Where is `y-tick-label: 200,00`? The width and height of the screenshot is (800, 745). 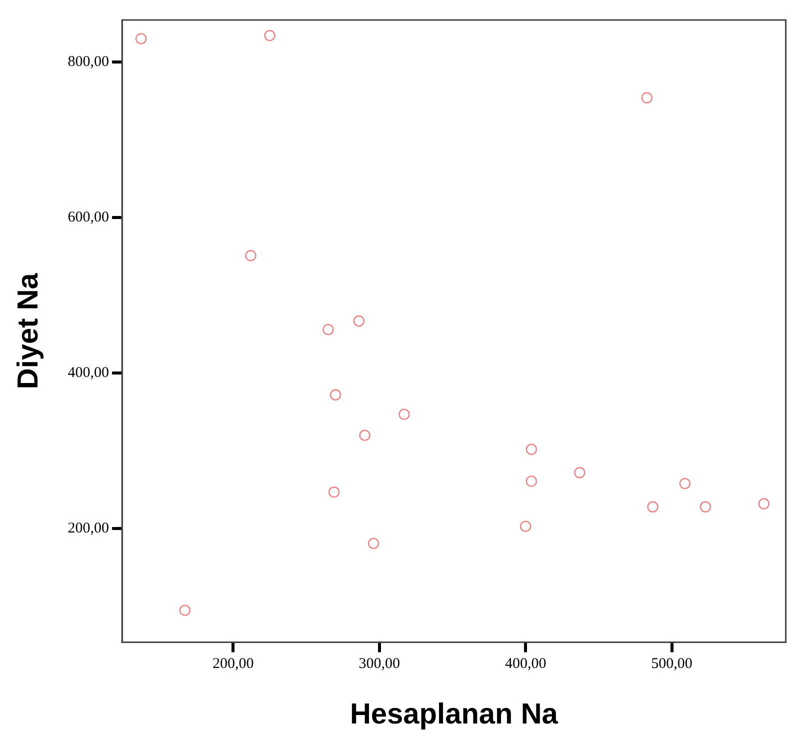
y-tick-label: 200,00 is located at coordinates (89, 528).